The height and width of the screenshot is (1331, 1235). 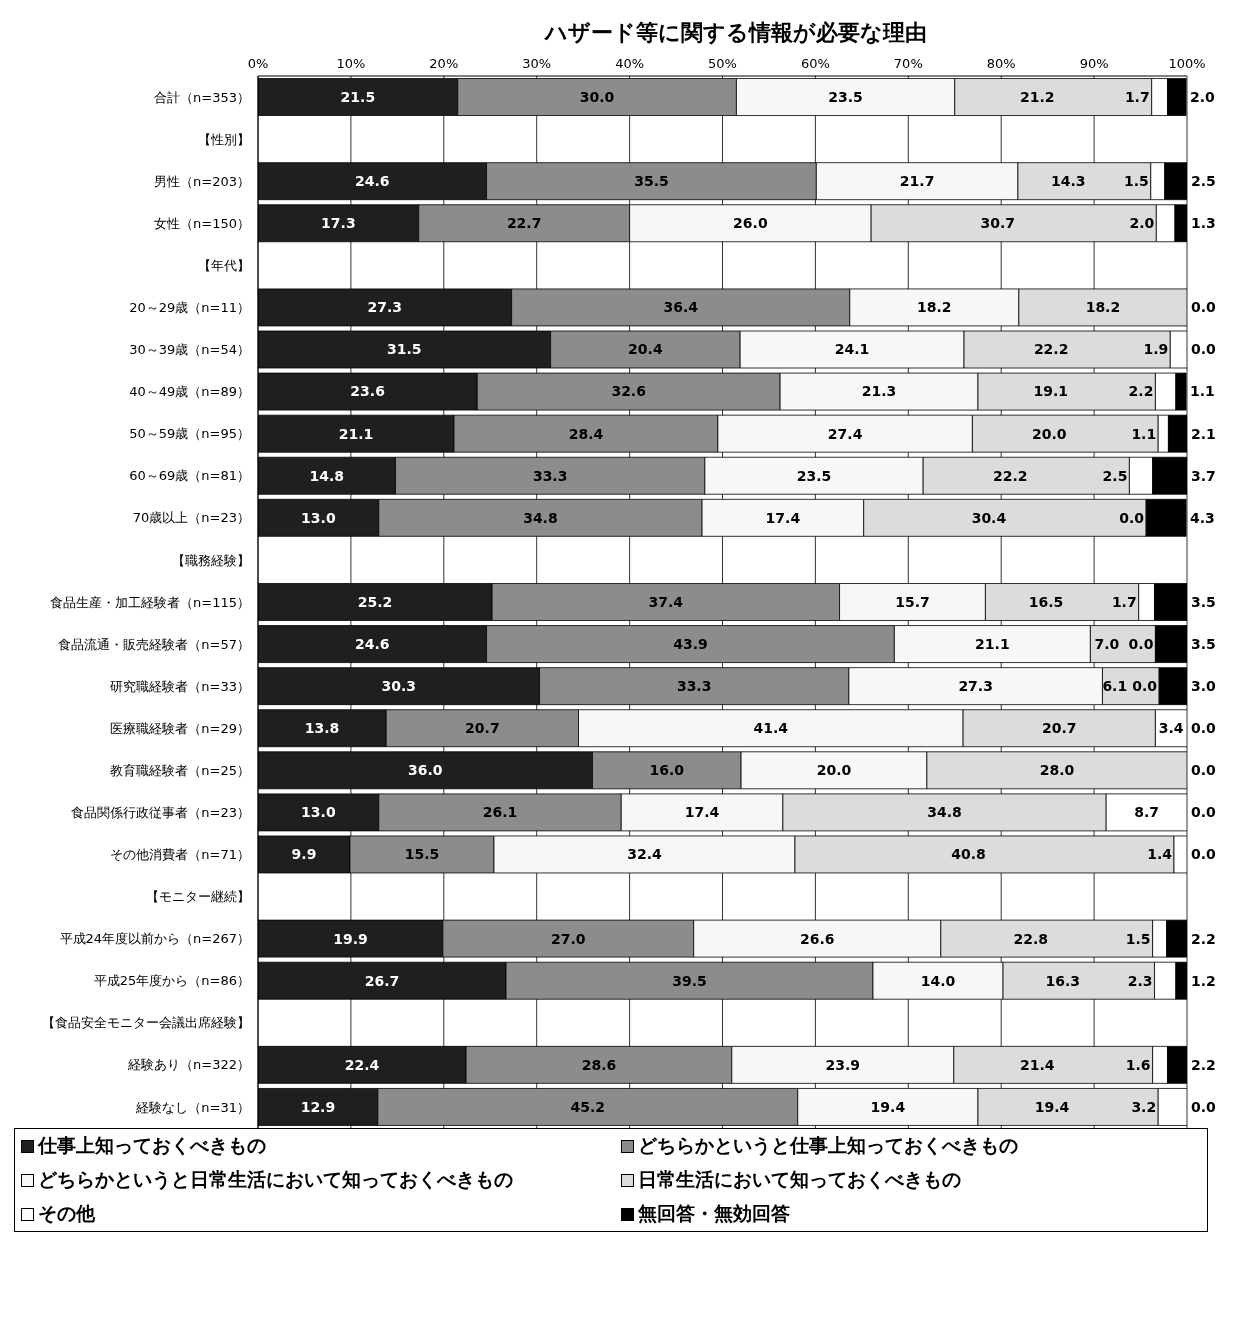 I want to click on data-label: 15.5, so click(x=422, y=854).